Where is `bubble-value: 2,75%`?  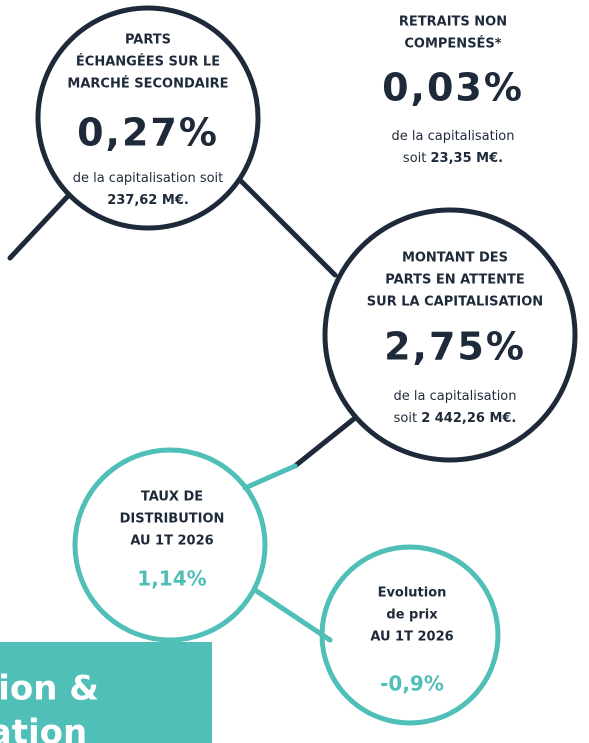 bubble-value: 2,75% is located at coordinates (455, 347).